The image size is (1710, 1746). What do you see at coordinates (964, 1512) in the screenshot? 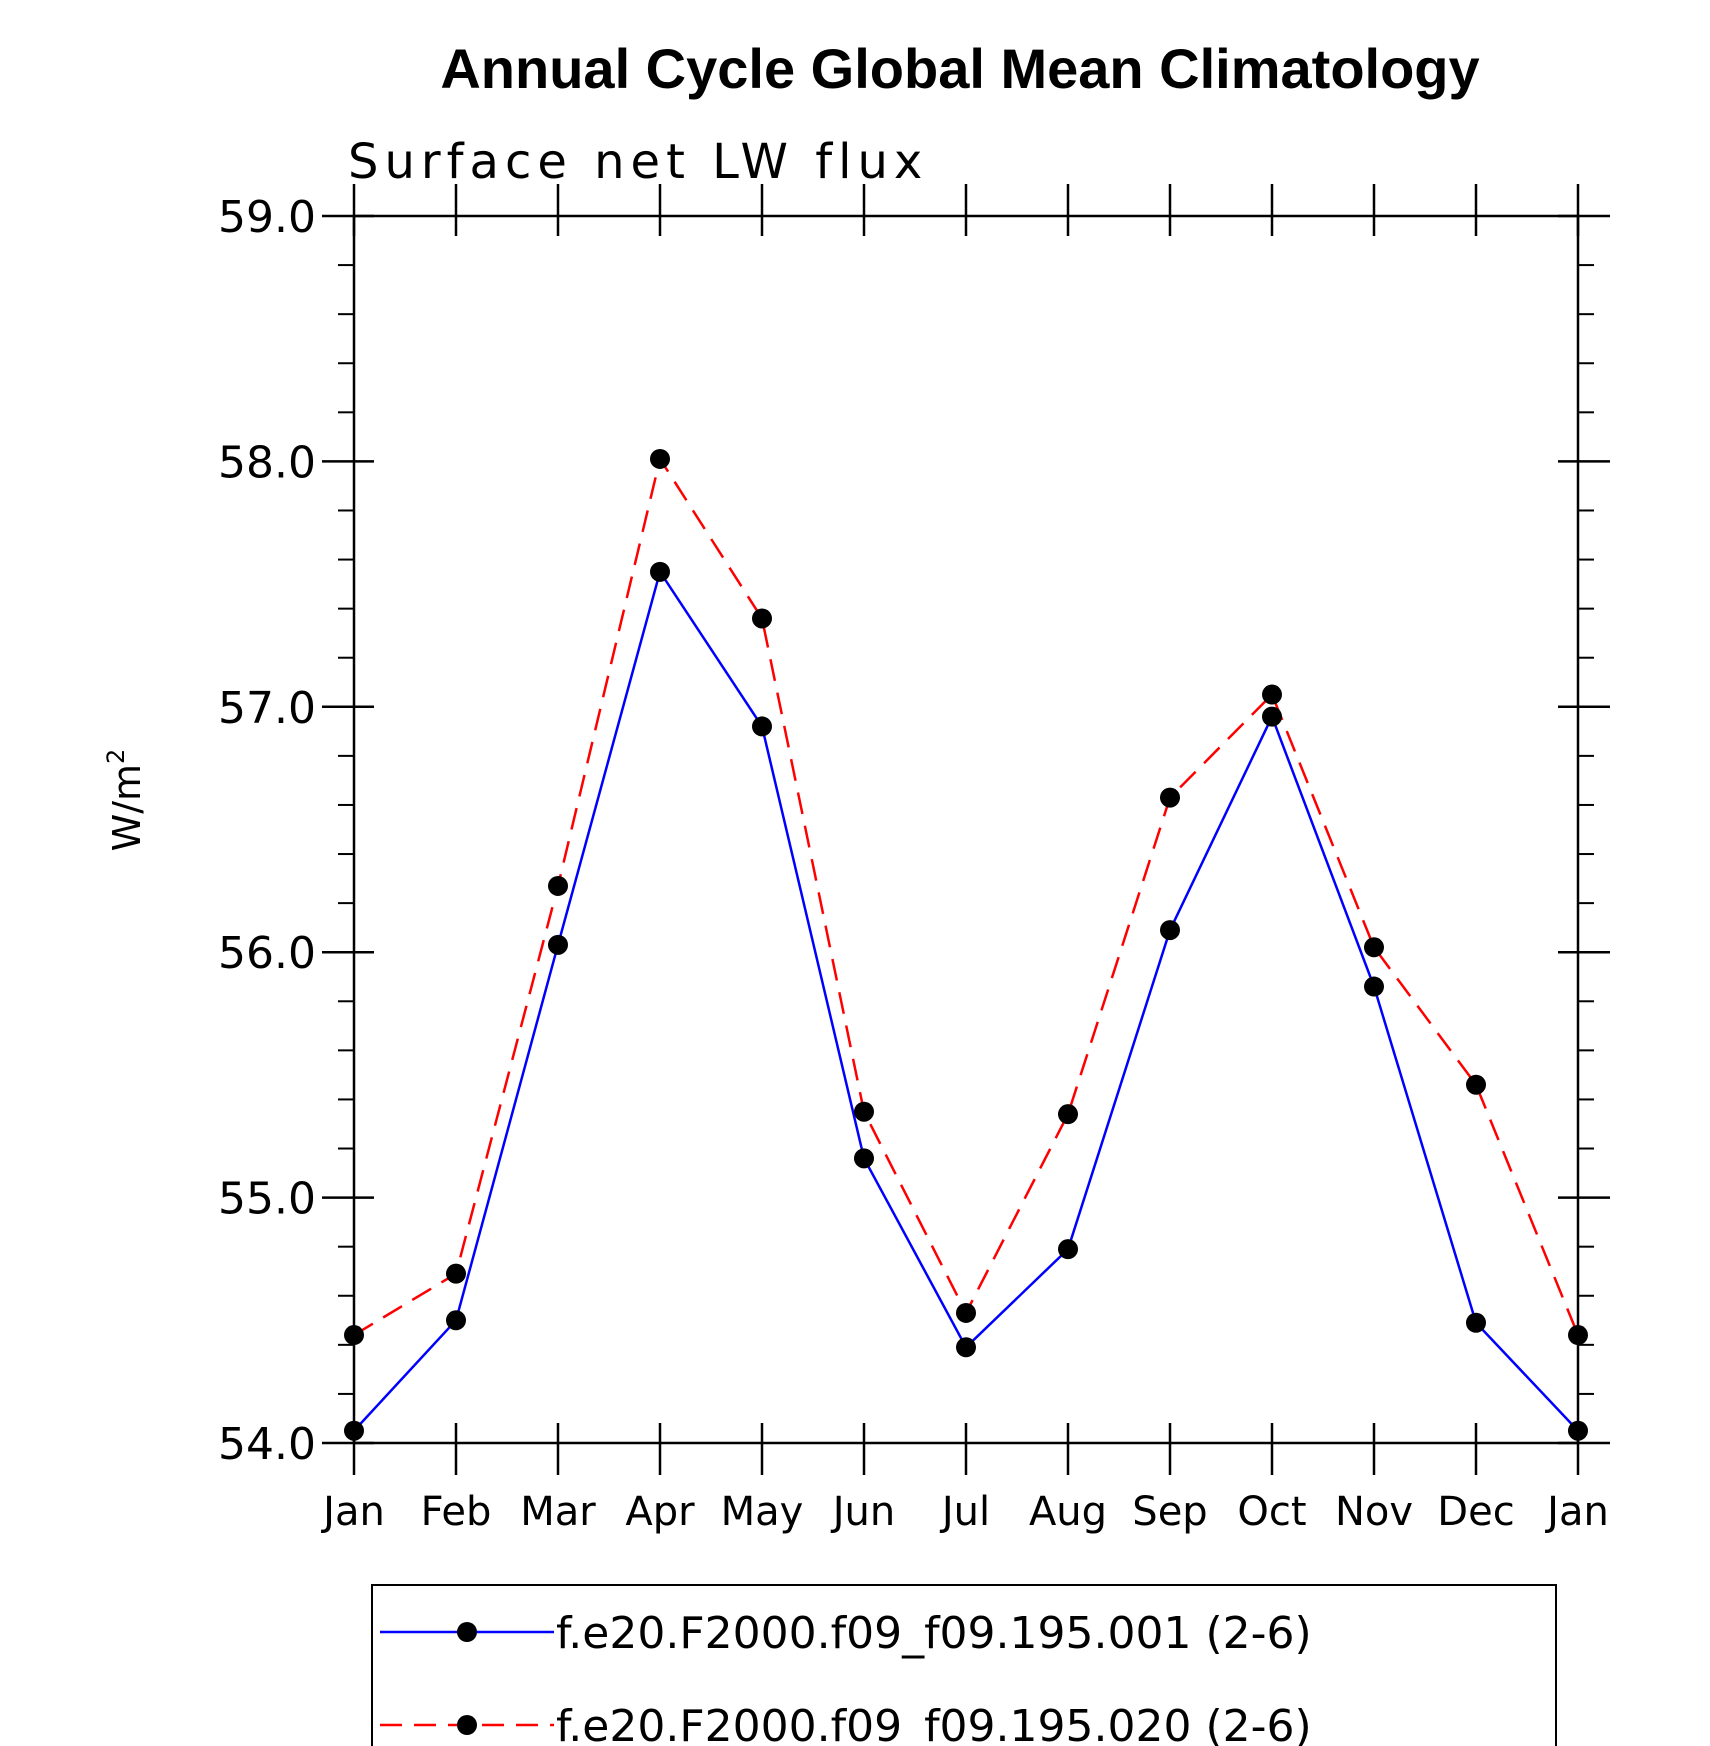
I see `x-tick-label: Jul` at bounding box center [964, 1512].